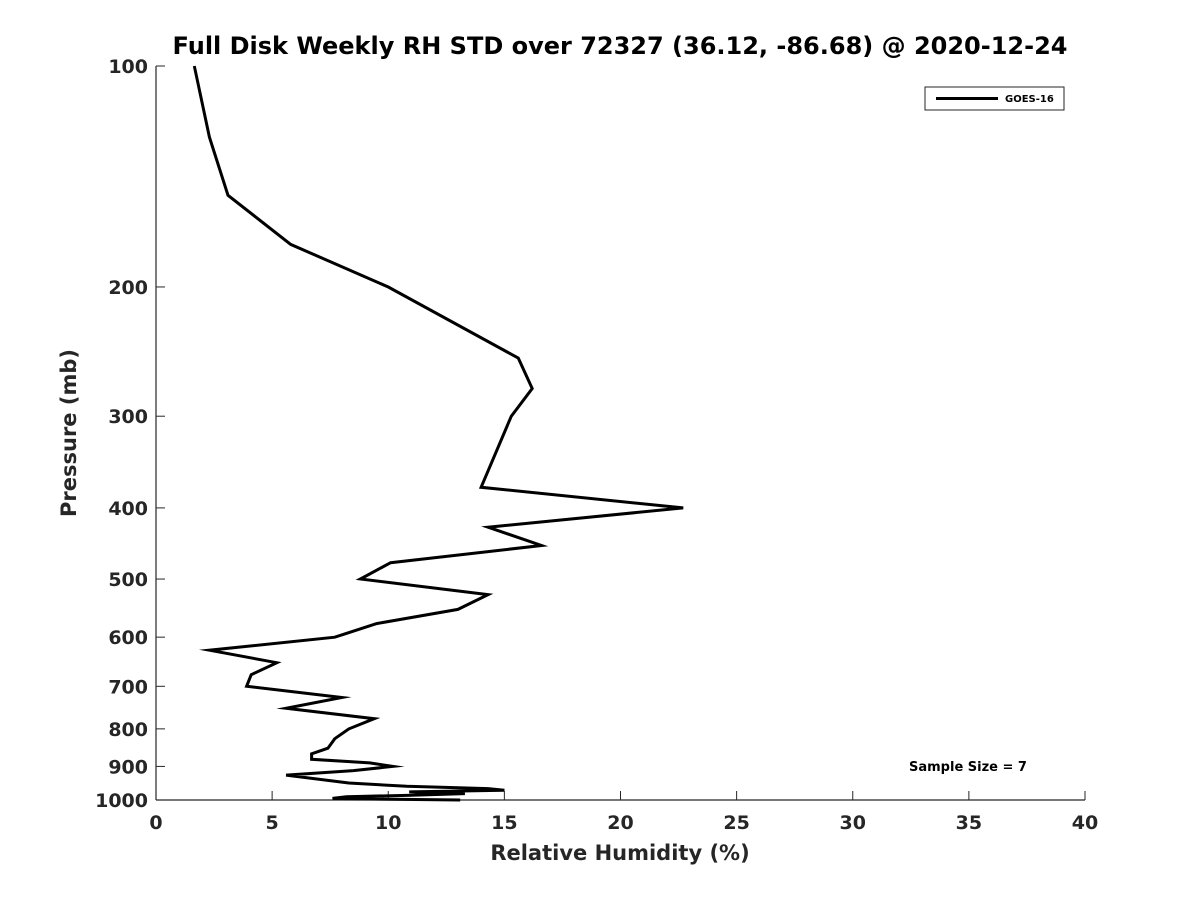 This screenshot has width=1200, height=900. I want to click on x-ticks: 0 5 10 15 20 25 30 35 40, so click(623, 812).